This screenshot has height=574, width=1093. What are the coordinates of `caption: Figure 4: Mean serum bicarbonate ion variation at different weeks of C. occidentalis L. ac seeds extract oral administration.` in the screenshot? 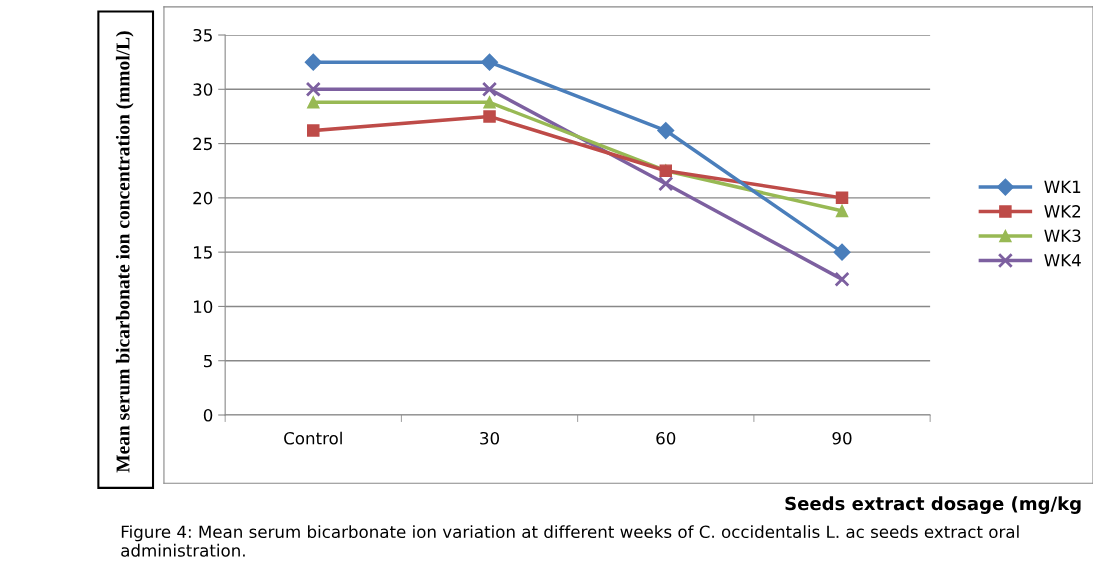 It's located at (570, 541).